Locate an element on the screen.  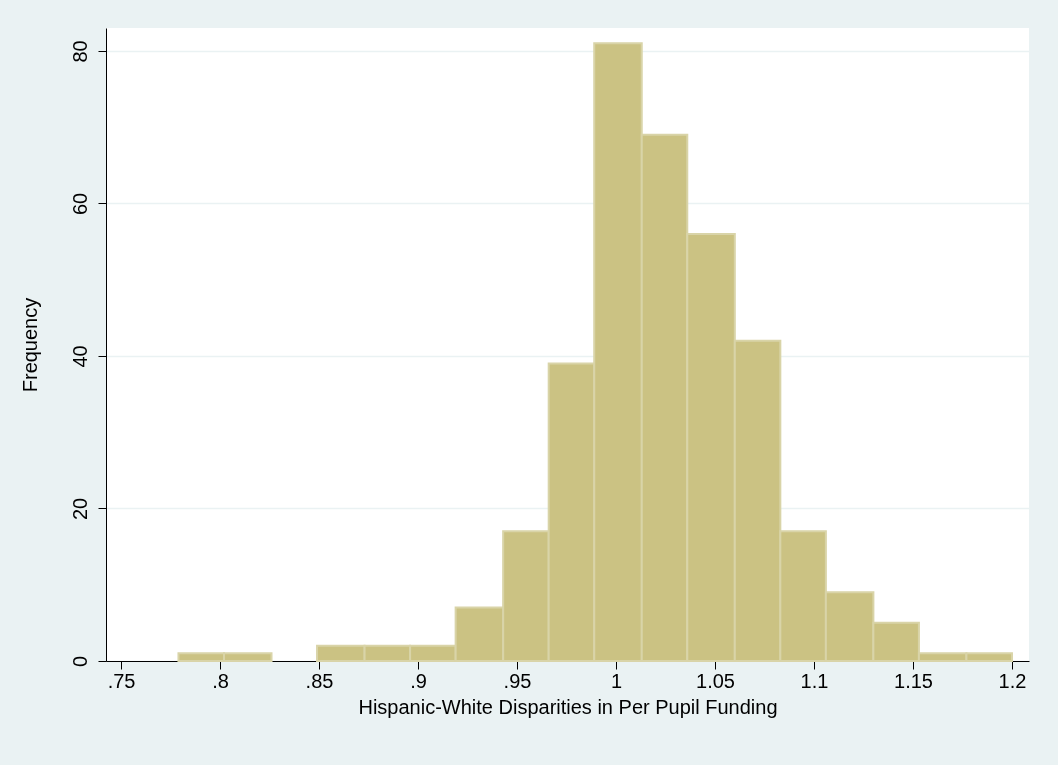
y-axis-title: Frequency is located at coordinates (29, 345).